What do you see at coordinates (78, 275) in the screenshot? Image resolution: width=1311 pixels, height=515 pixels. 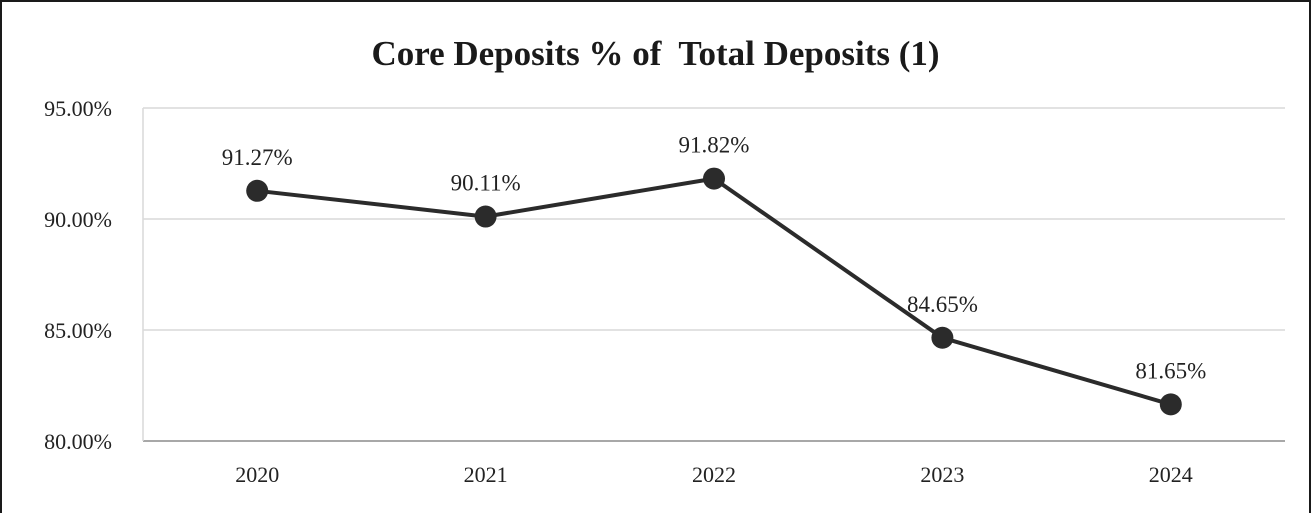 I see `y-axis-labels: 80.00% 85.00% 90.00% 95.00%` at bounding box center [78, 275].